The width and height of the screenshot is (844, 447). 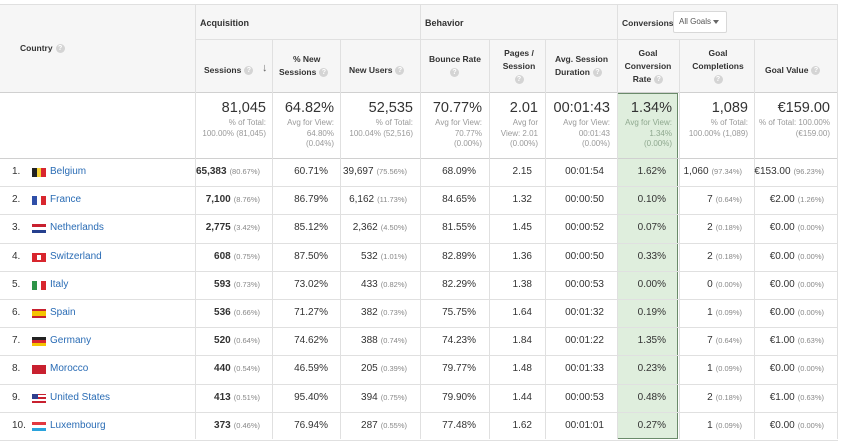 What do you see at coordinates (716, 22) in the screenshot?
I see `chevron-down-icon` at bounding box center [716, 22].